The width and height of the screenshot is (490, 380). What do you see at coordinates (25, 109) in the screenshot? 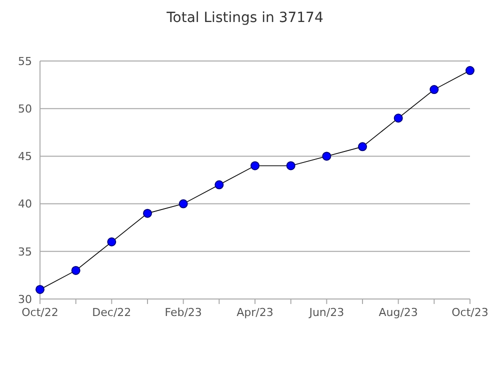
I see `y-tick-label: 50` at bounding box center [25, 109].